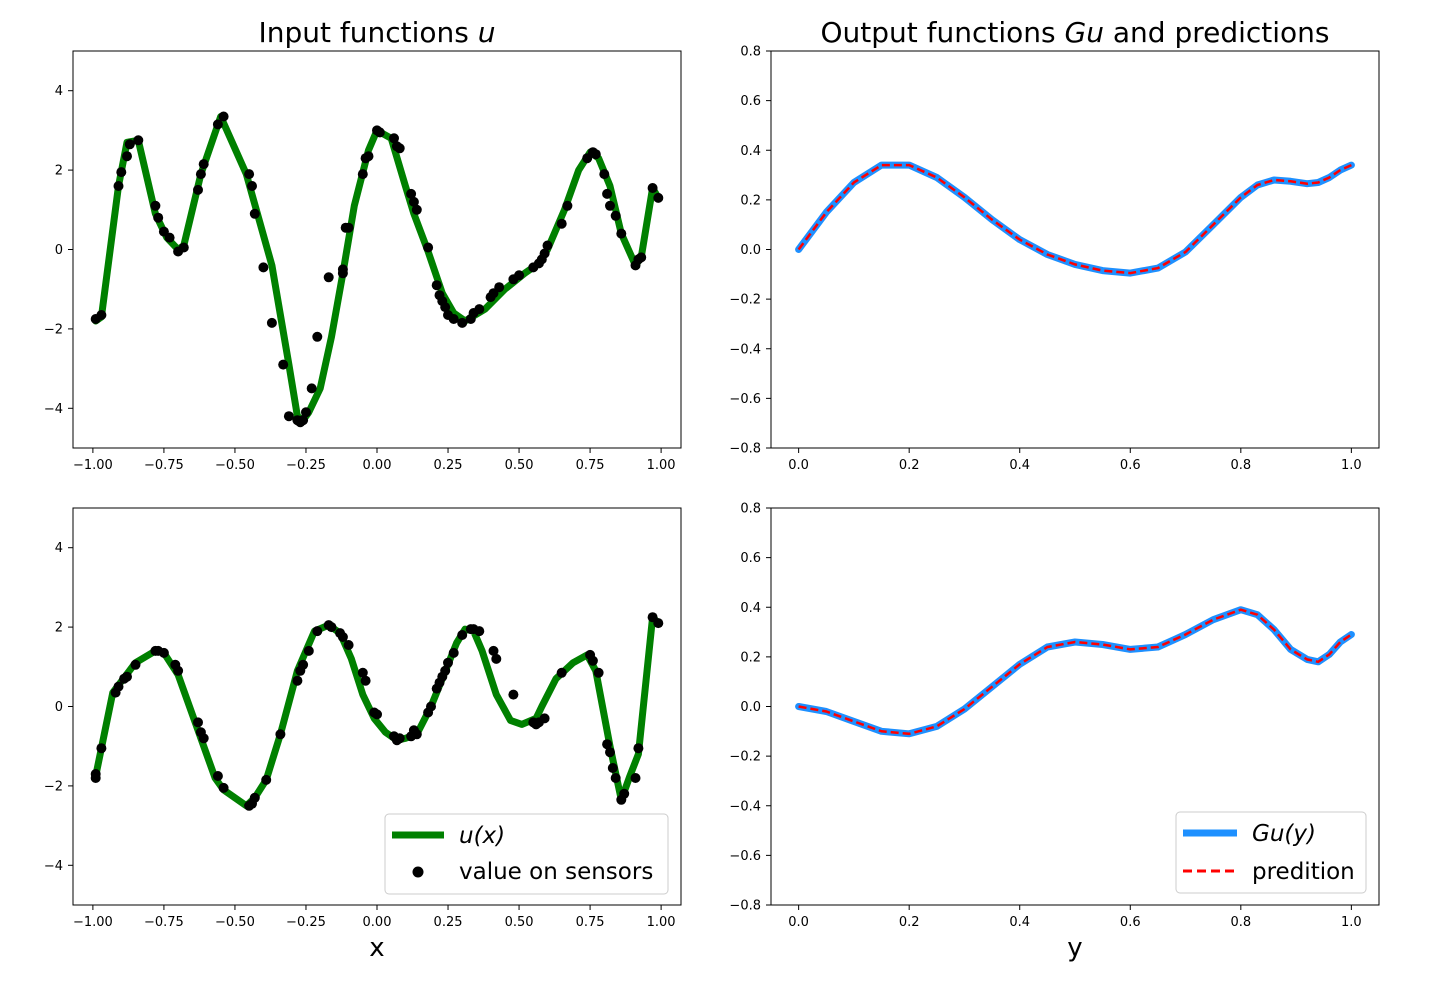 The width and height of the screenshot is (1451, 1006). I want to click on p2-ytick-label: 4, so click(59, 548).